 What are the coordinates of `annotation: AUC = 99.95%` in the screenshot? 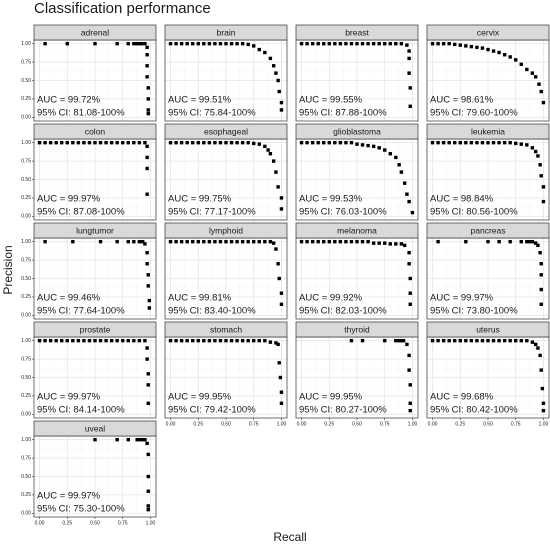 It's located at (200, 397).